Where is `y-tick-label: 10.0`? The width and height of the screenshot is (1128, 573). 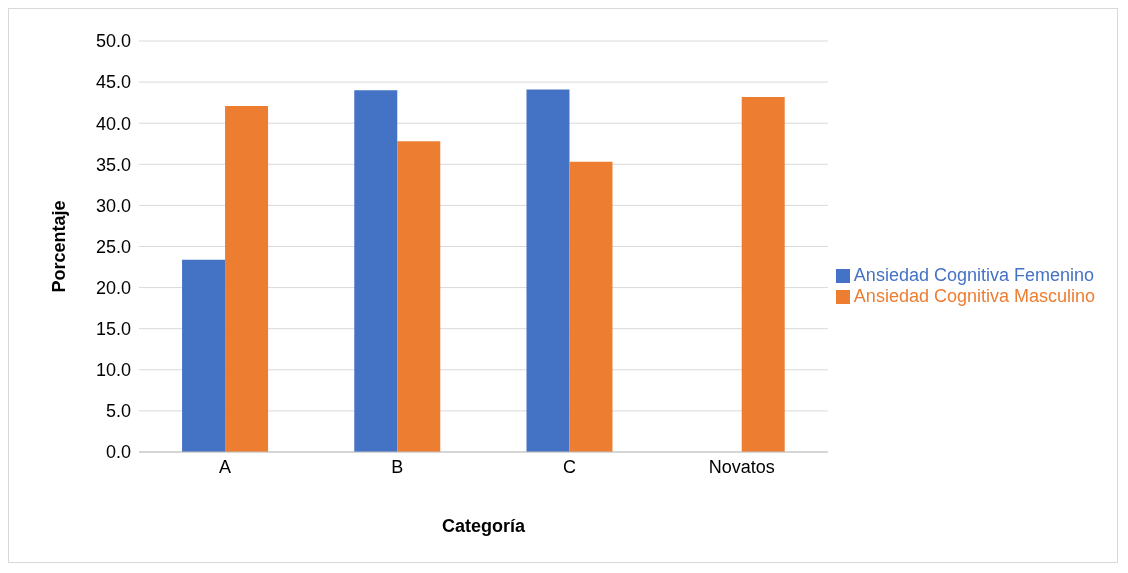 y-tick-label: 10.0 is located at coordinates (113, 370).